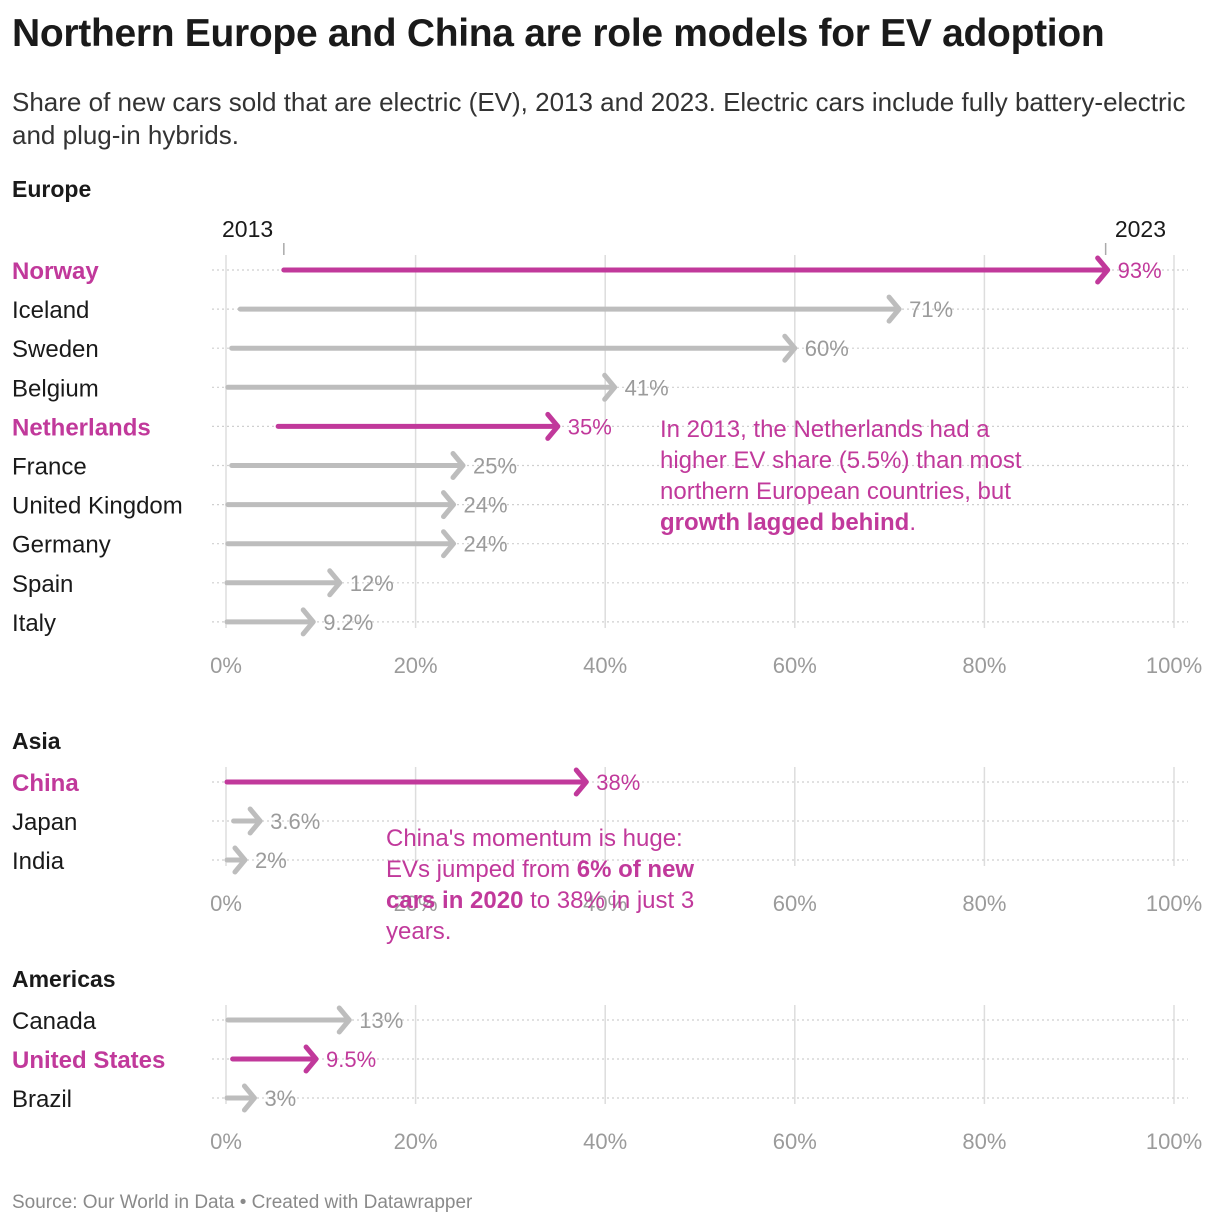 The height and width of the screenshot is (1228, 1220). Describe the element at coordinates (295, 821) in the screenshot. I see `value-label-japan: 3.6%` at that location.